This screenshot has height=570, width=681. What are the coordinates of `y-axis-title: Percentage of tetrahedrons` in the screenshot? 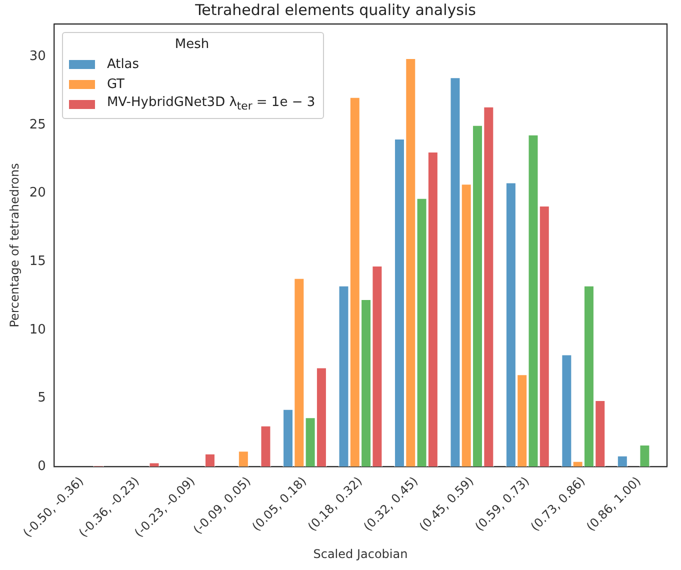 It's located at (14, 245).